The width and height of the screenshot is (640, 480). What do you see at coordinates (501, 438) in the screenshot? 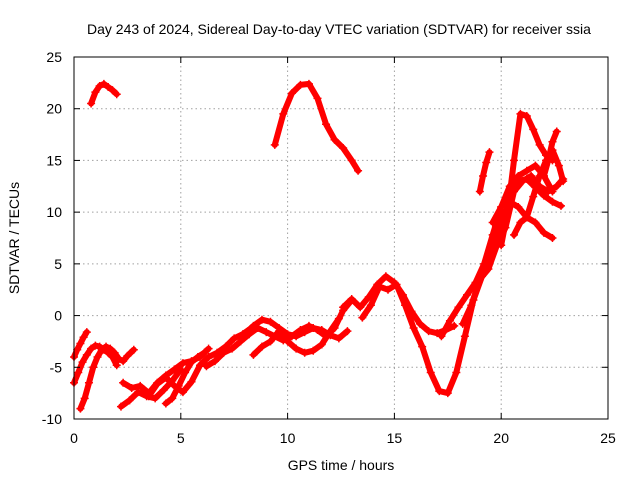
I see `x-tick-label: 20` at bounding box center [501, 438].